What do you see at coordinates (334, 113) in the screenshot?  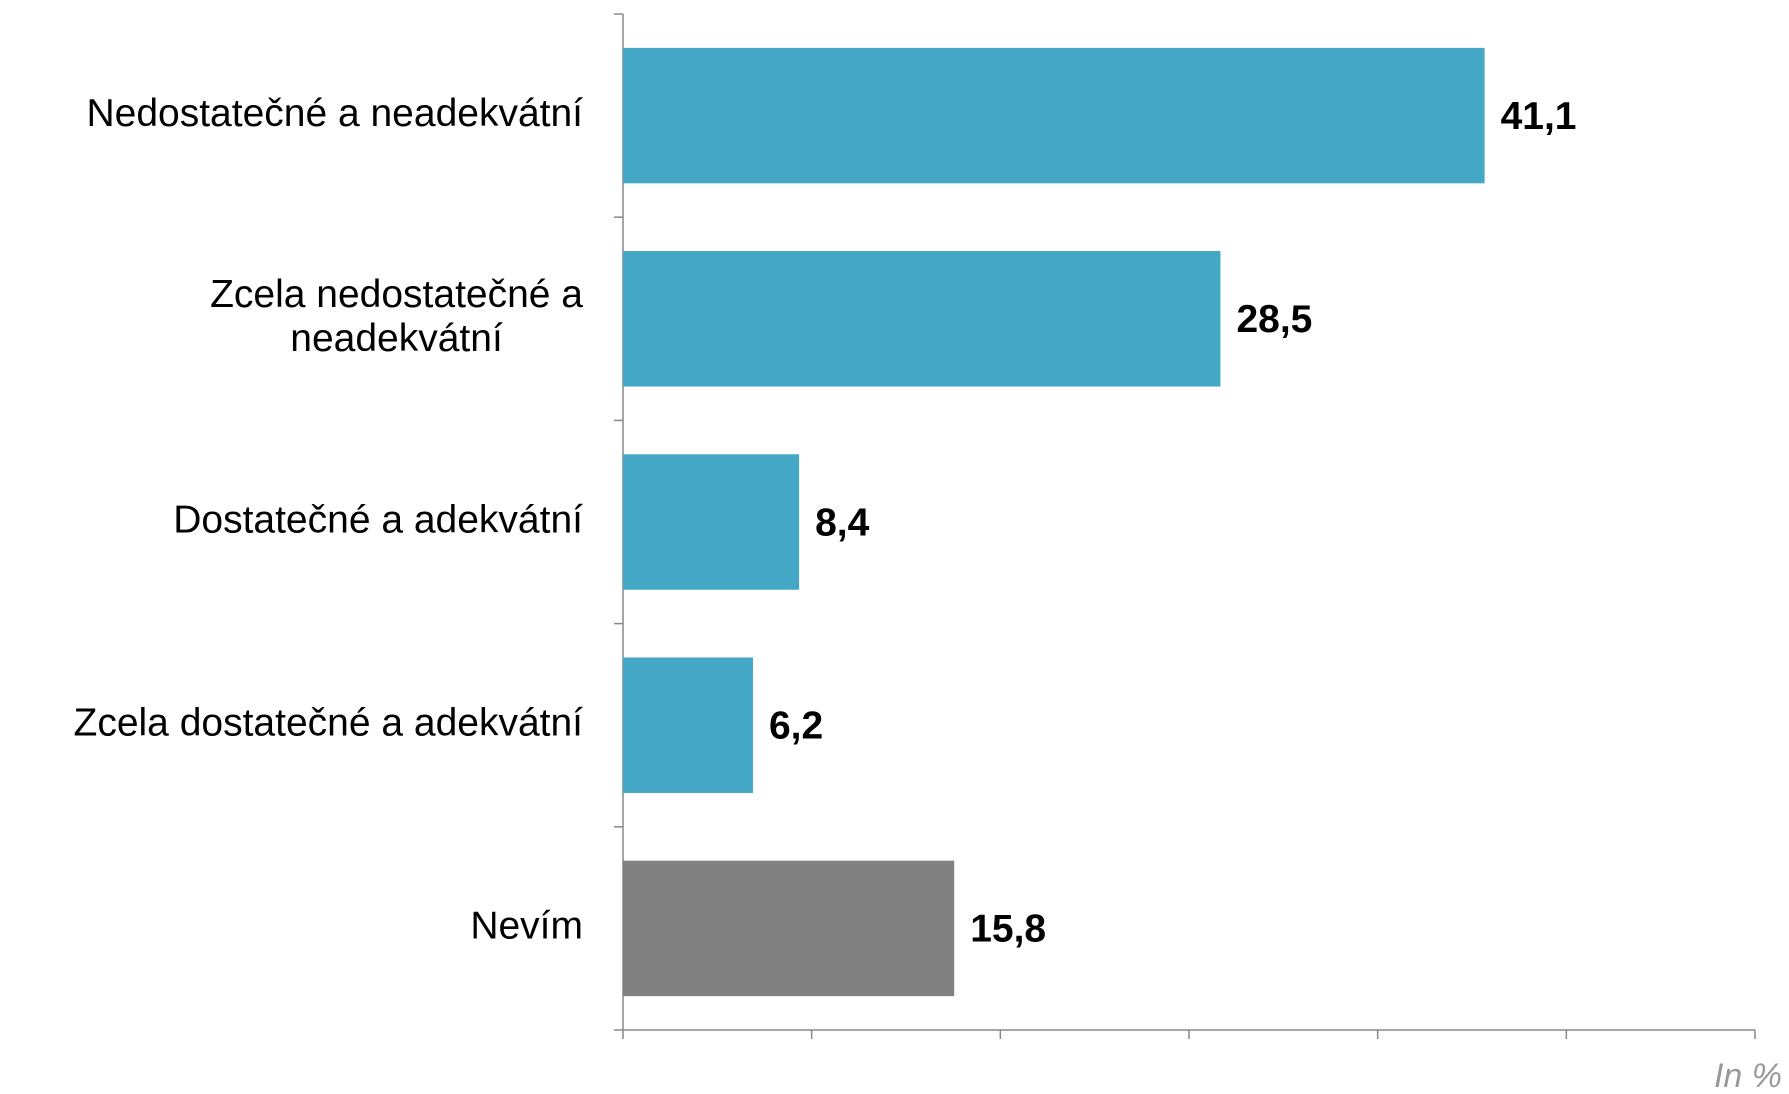 I see `category-label: Nedostatečné a neadekvátní` at bounding box center [334, 113].